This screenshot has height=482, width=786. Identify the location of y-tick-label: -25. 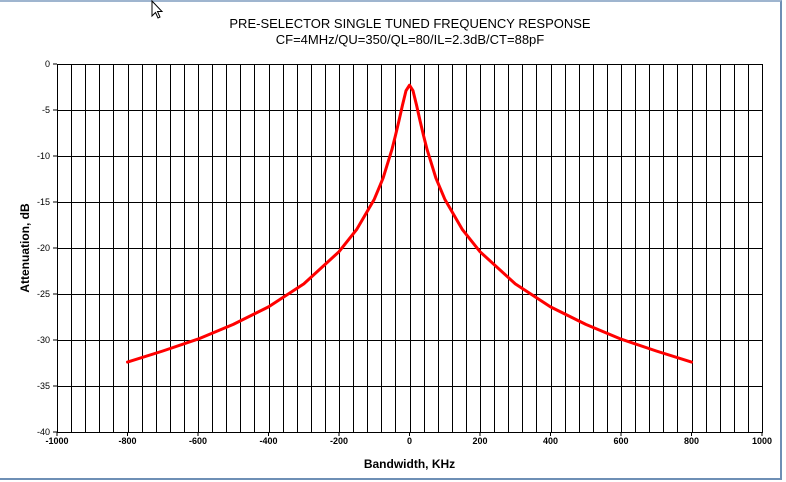
(43, 294).